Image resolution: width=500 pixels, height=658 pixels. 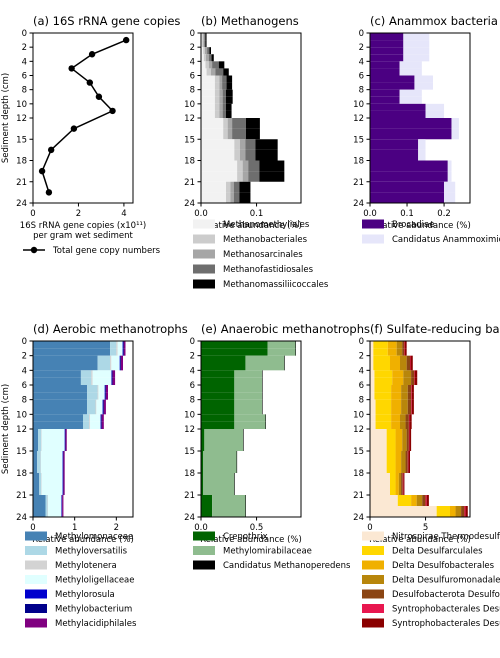 I want to click on legend-label: Methanomethyliales, so click(x=266, y=225).